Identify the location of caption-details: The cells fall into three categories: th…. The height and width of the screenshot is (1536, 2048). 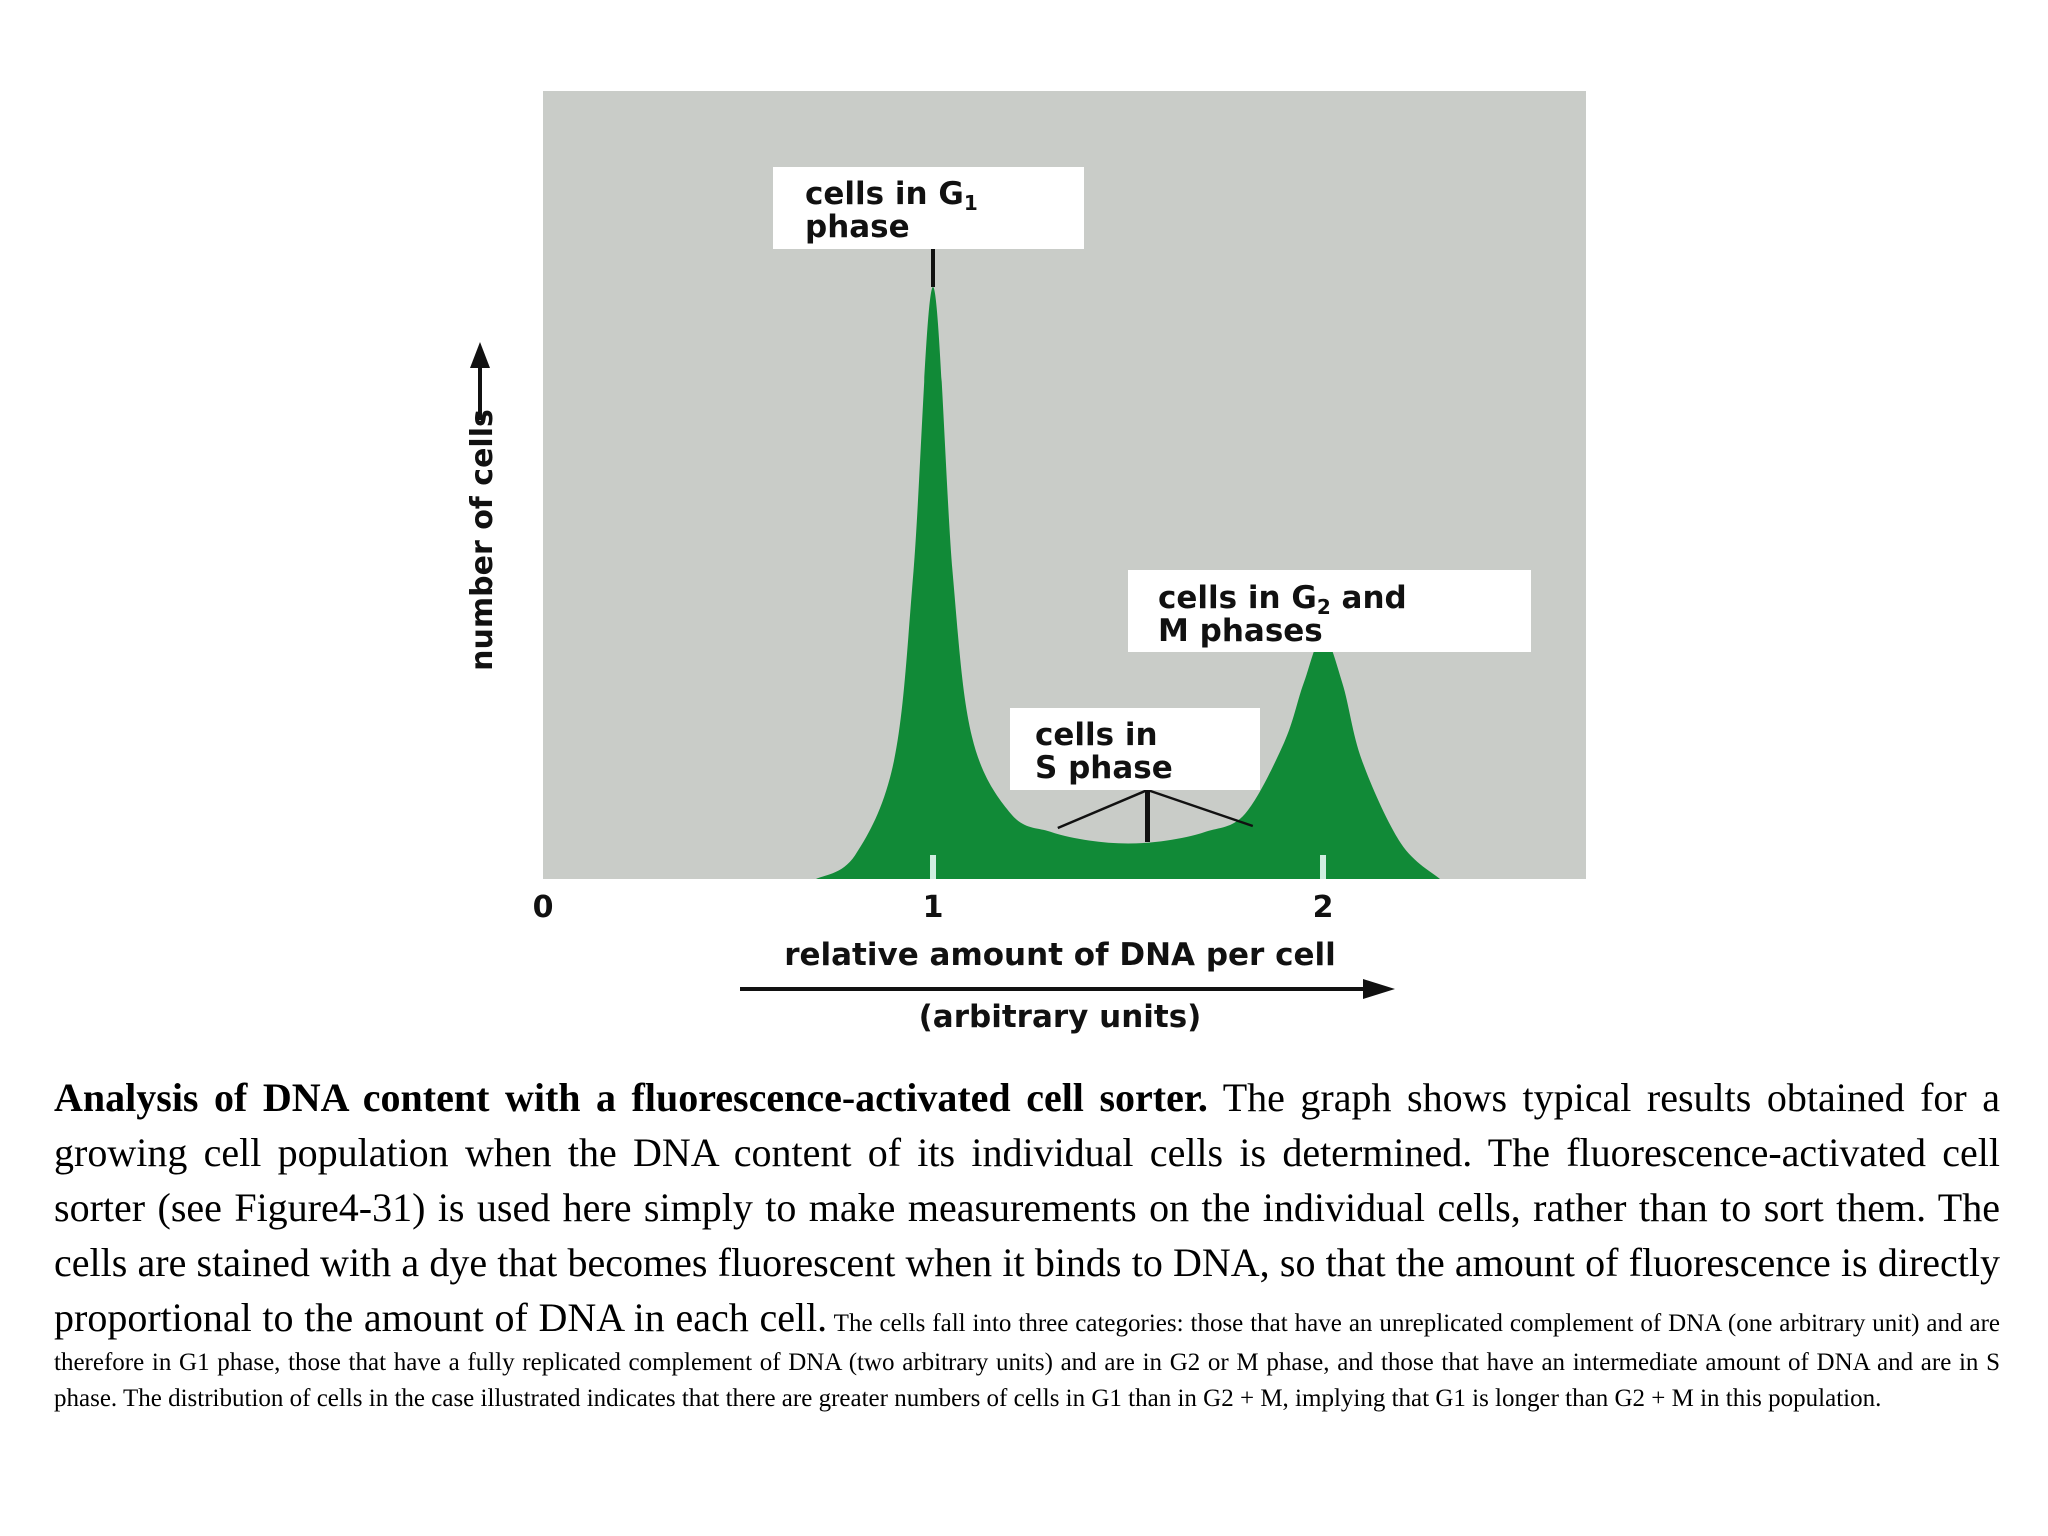
(1027, 1361).